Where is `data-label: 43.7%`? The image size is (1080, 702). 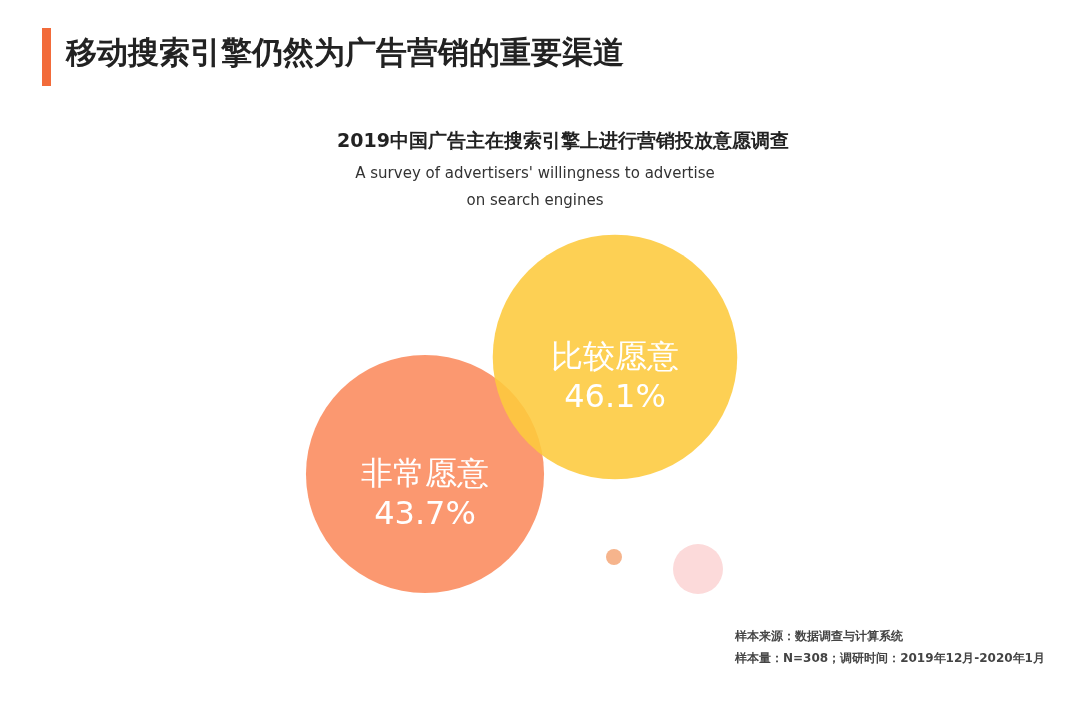
data-label: 43.7% is located at coordinates (425, 513).